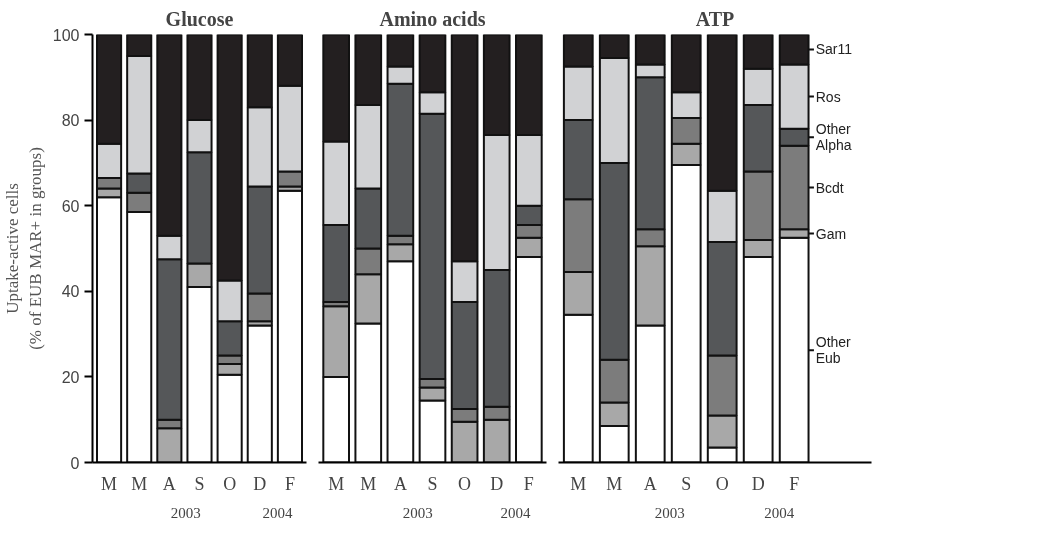 The image size is (1037, 533). Describe the element at coordinates (24, 248) in the screenshot. I see `y-axis-title: Uptake-active cells (% of EUB MAR+ in groups)` at that location.